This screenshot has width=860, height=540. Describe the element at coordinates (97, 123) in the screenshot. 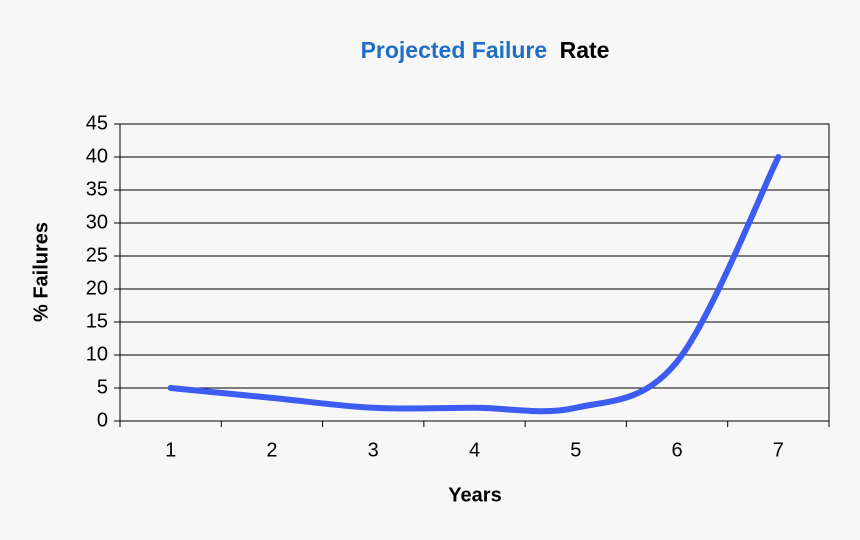

I see `y-tick-label: 45` at that location.